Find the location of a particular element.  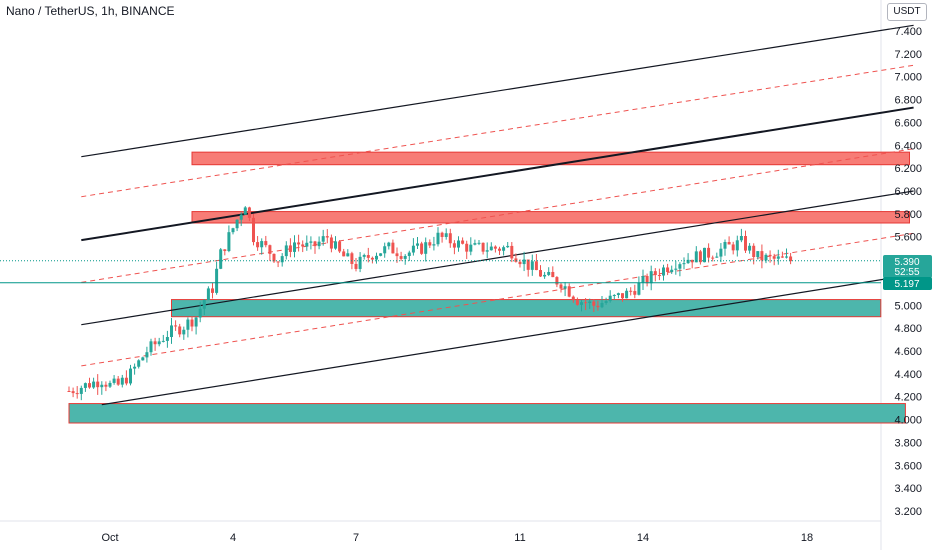

price-tick-label: 6.800 is located at coordinates (908, 101).